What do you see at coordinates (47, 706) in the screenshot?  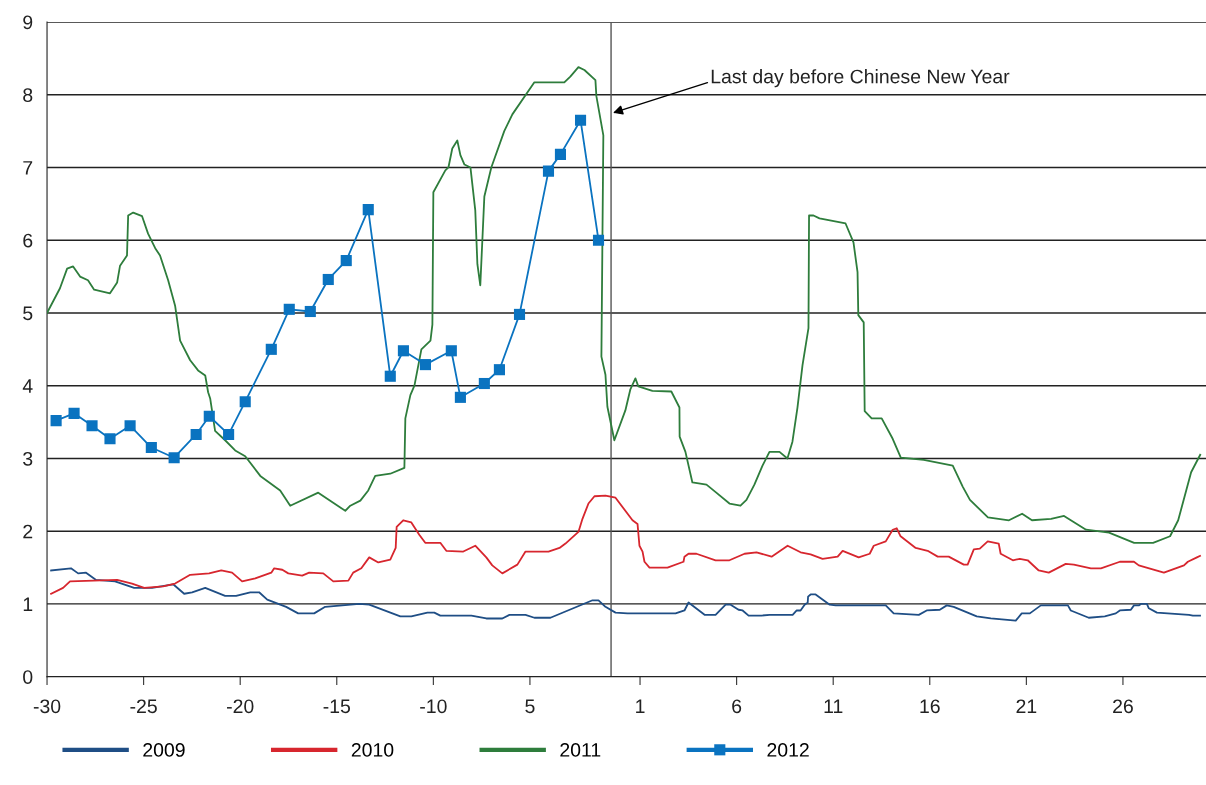 I see `x-tick-label: -30` at bounding box center [47, 706].